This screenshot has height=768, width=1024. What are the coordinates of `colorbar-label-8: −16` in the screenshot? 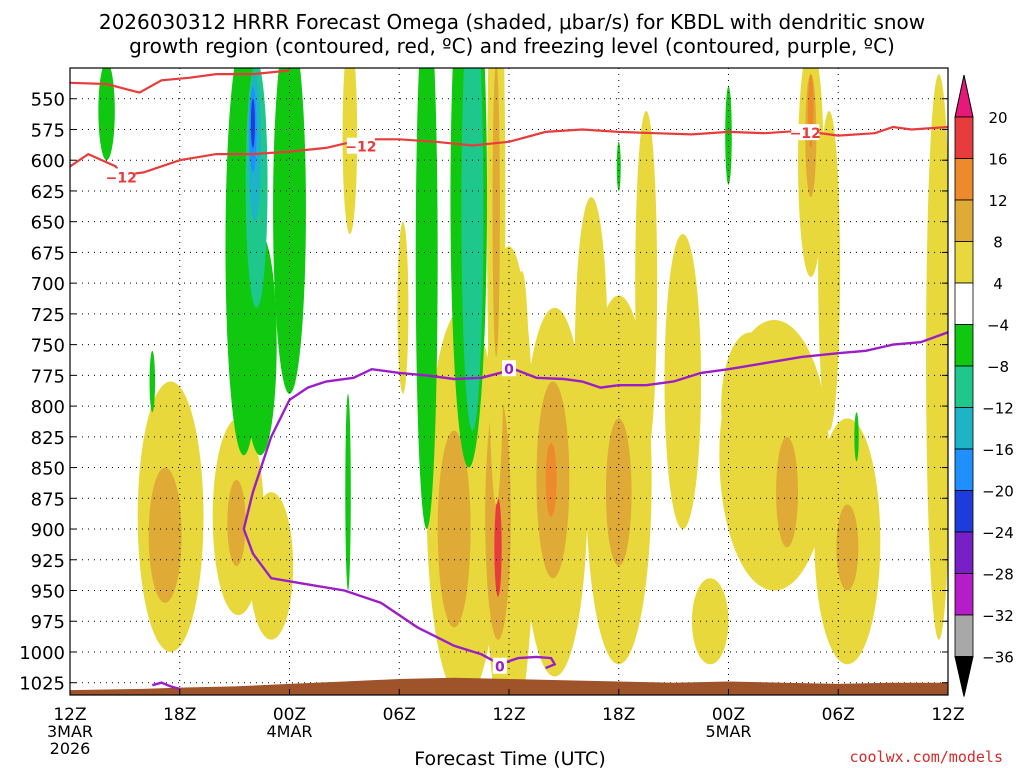 It's located at (998, 450).